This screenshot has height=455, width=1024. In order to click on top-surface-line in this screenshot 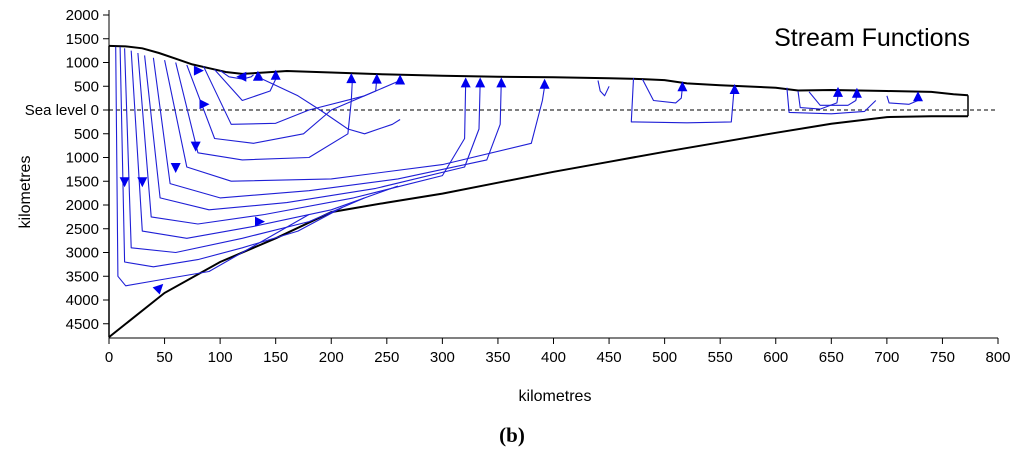, I will do `click(538, 70)`.